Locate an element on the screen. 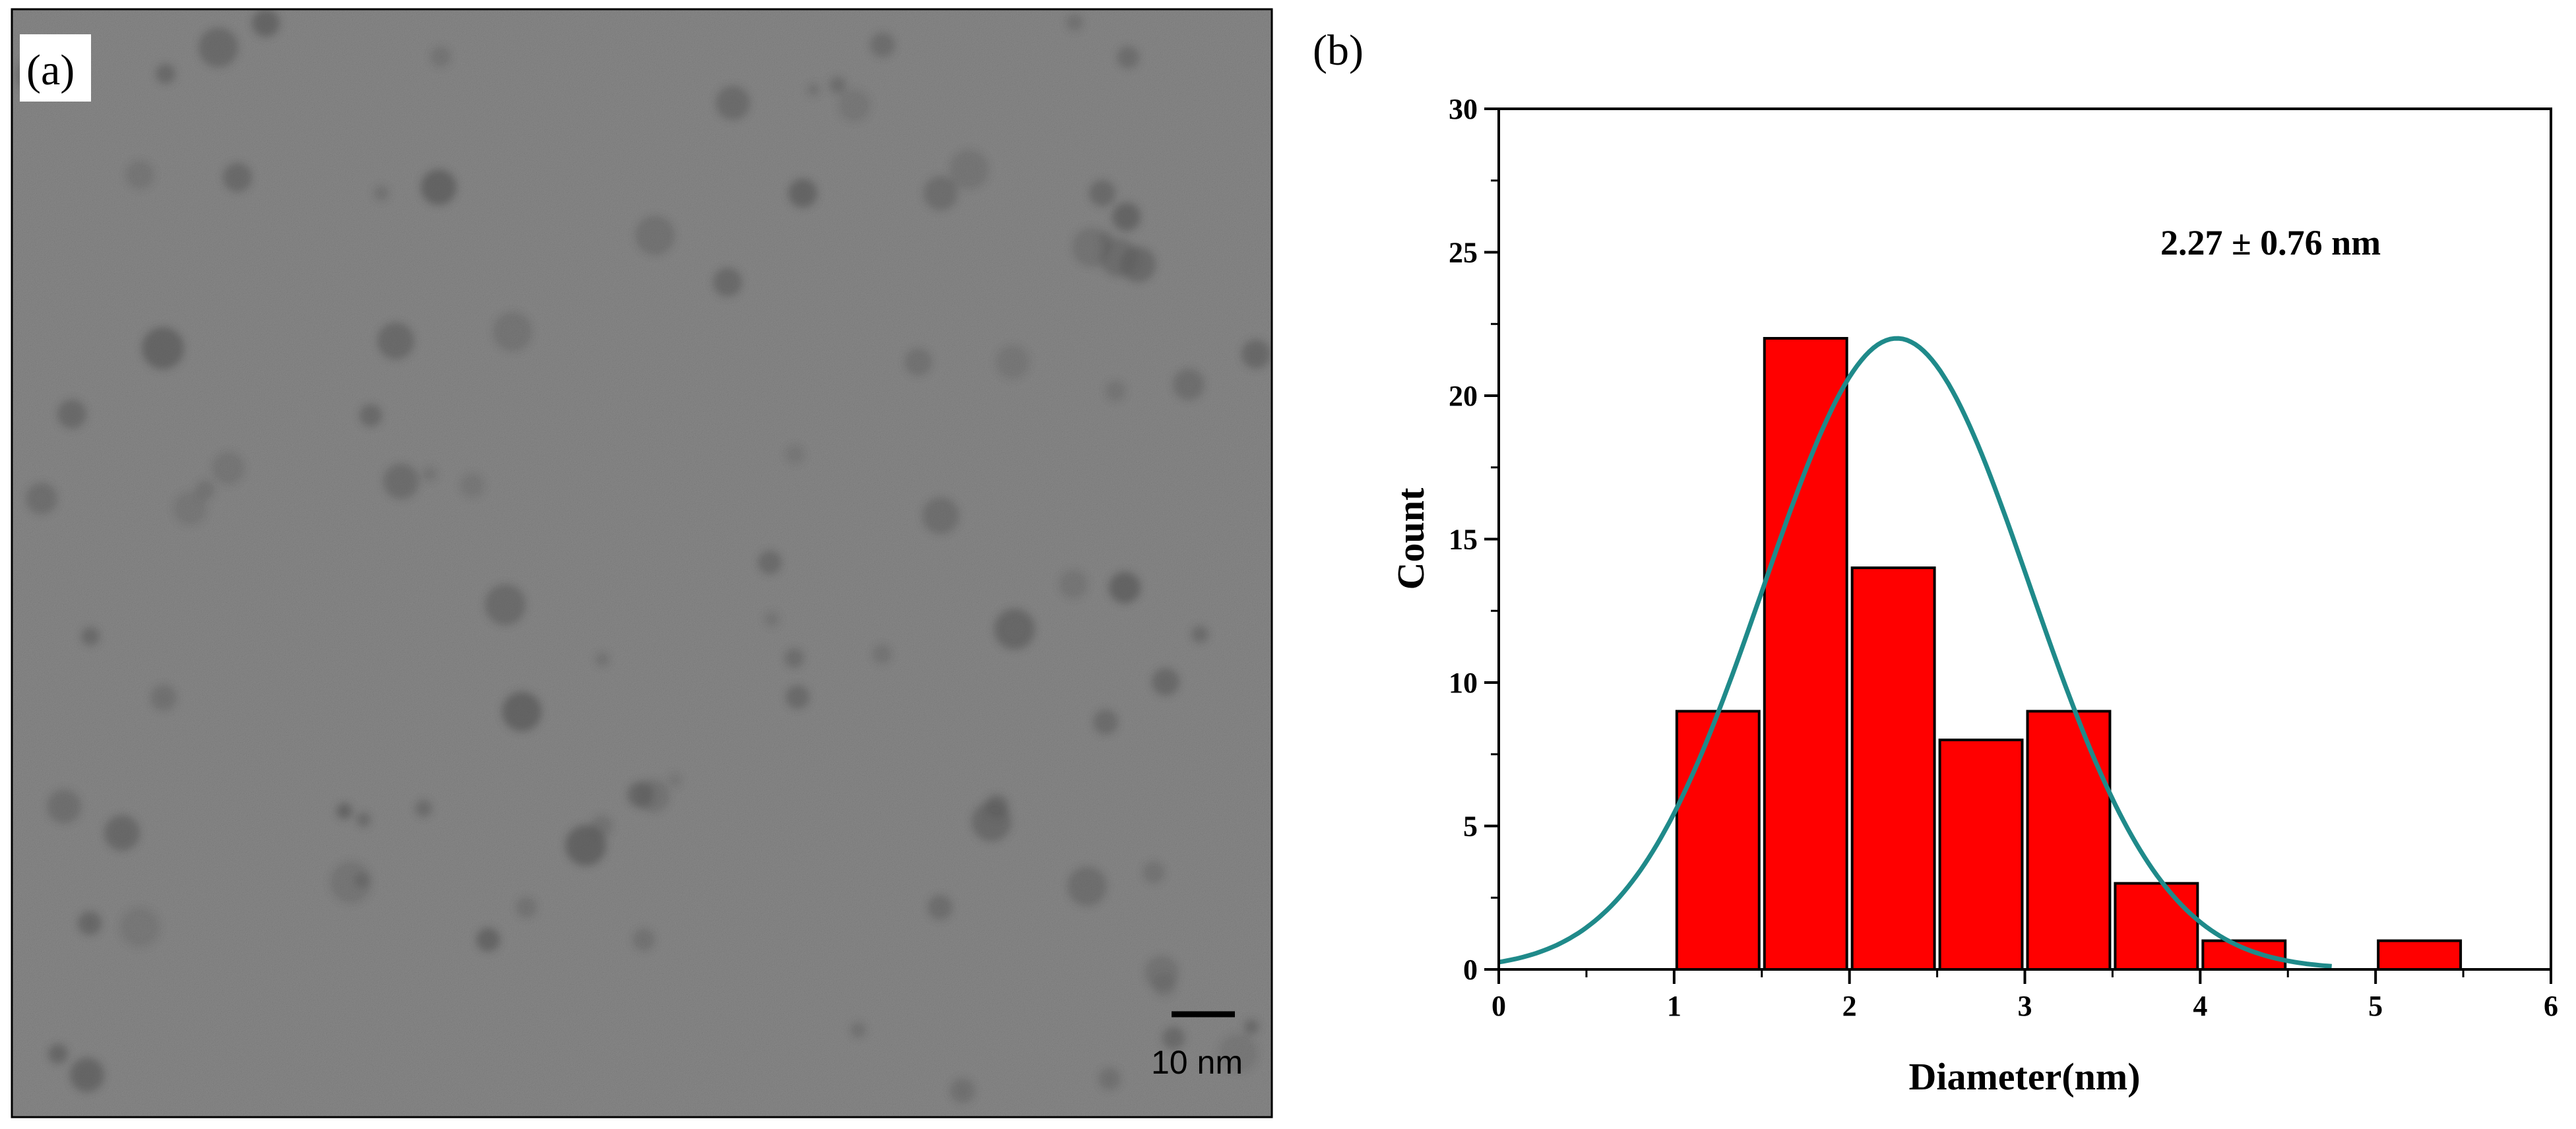  y-tick-label-25: 25 is located at coordinates (1463, 253).